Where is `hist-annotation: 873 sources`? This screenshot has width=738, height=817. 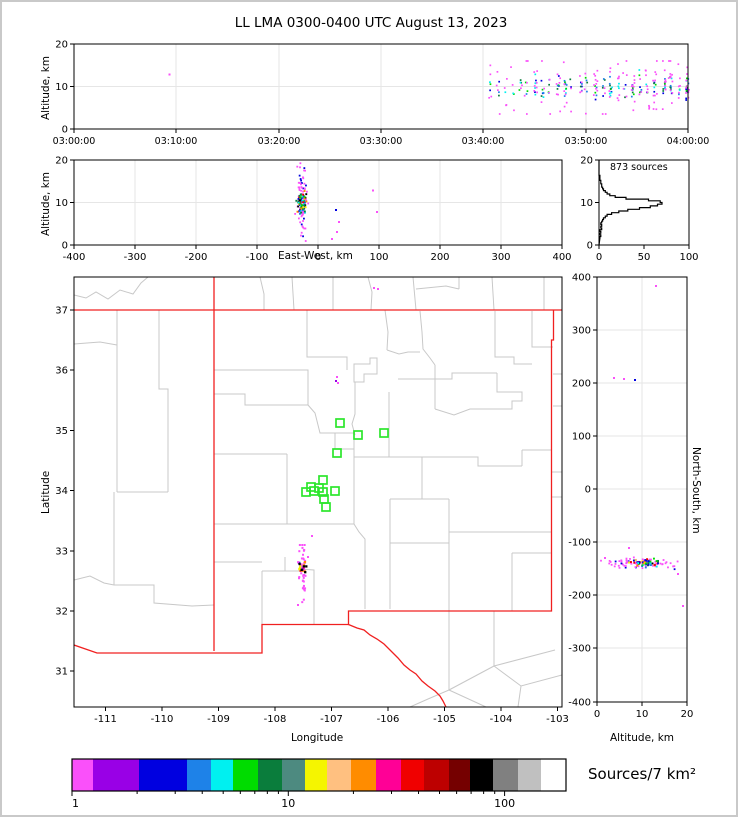
hist-annotation: 873 sources is located at coordinates (639, 167).